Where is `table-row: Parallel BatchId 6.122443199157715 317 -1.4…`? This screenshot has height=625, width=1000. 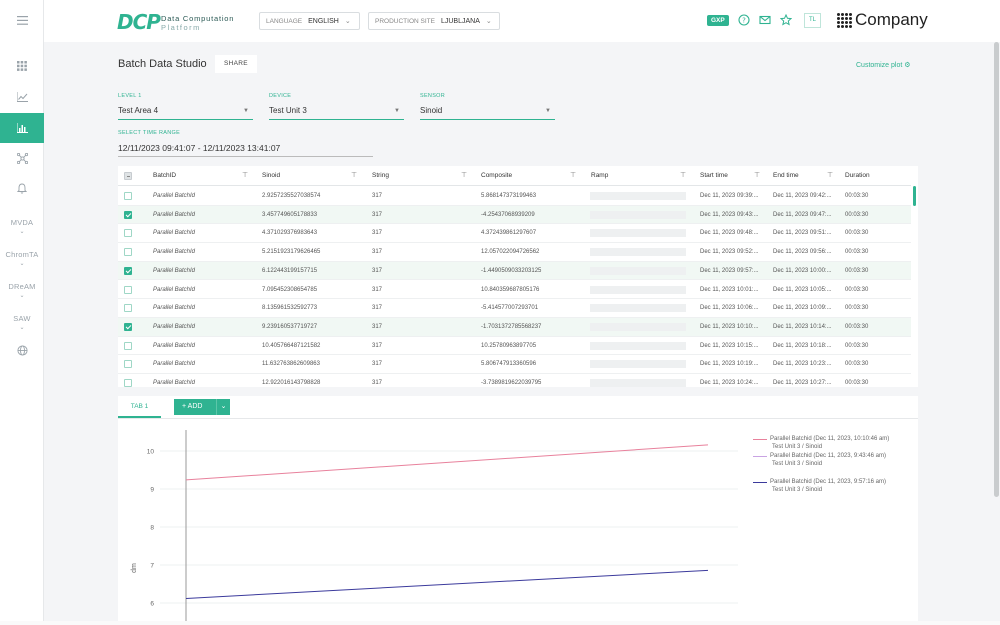 table-row: Parallel BatchId 6.122443199157715 317 -1.4… is located at coordinates (514, 271).